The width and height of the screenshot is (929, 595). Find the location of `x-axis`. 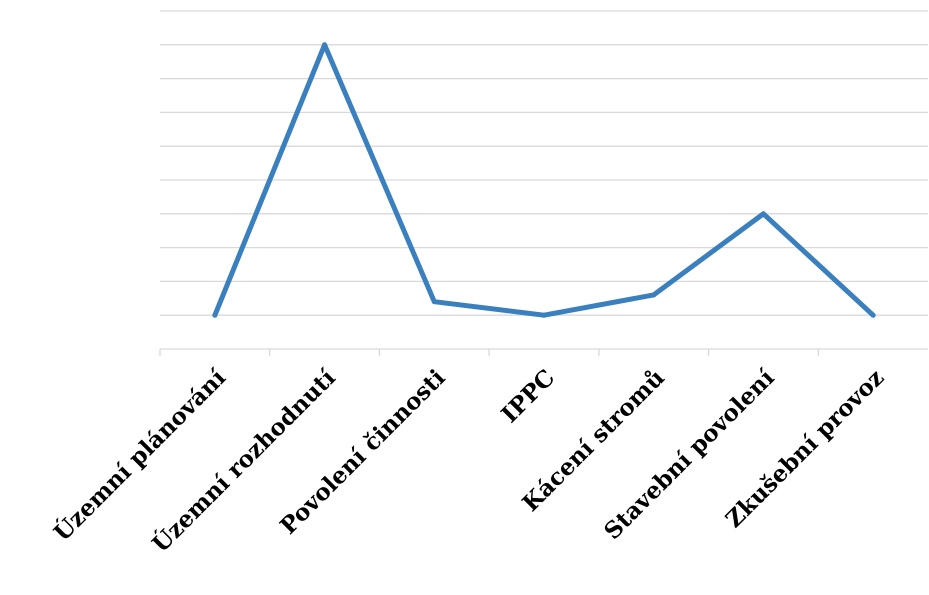

x-axis is located at coordinates (543, 352).